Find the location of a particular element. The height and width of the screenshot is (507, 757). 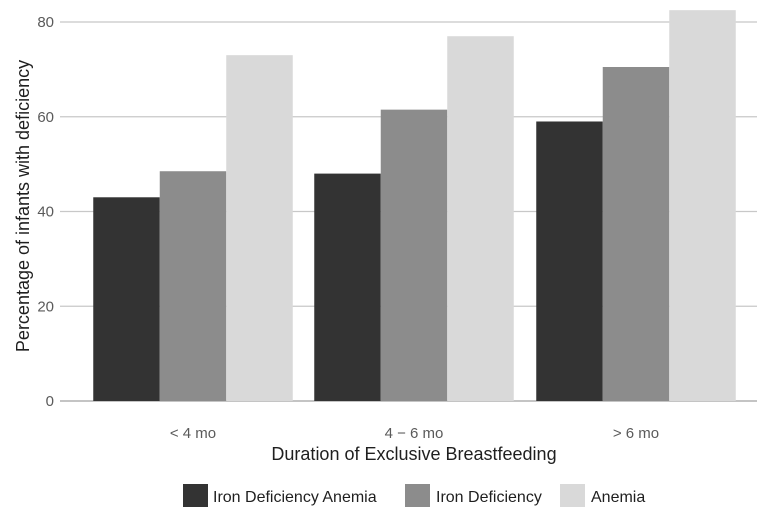

x-axis-title: Duration of Exclusive Breastfeeding is located at coordinates (413, 454).